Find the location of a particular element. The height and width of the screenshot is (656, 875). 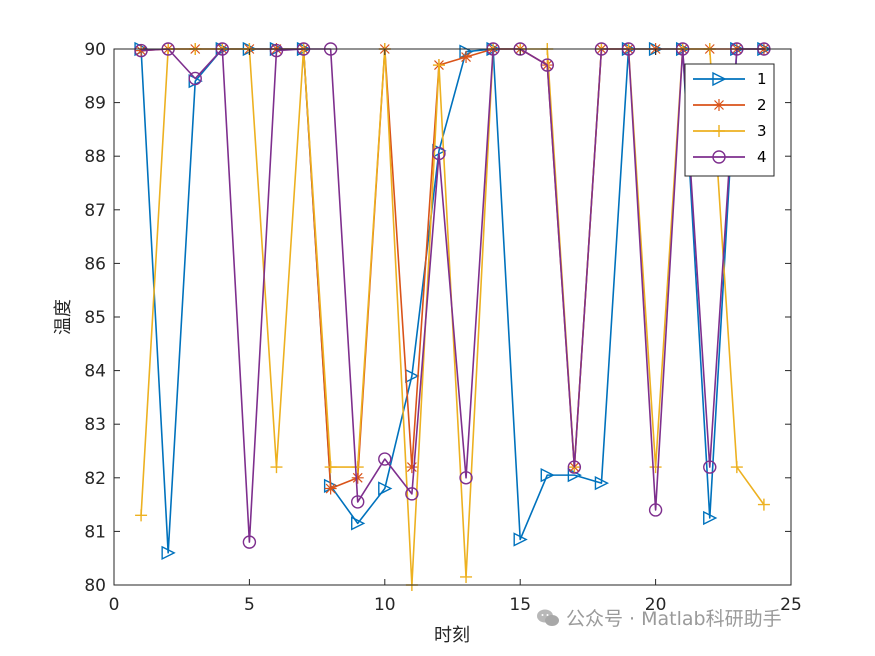

legend-label: 2 is located at coordinates (762, 105).